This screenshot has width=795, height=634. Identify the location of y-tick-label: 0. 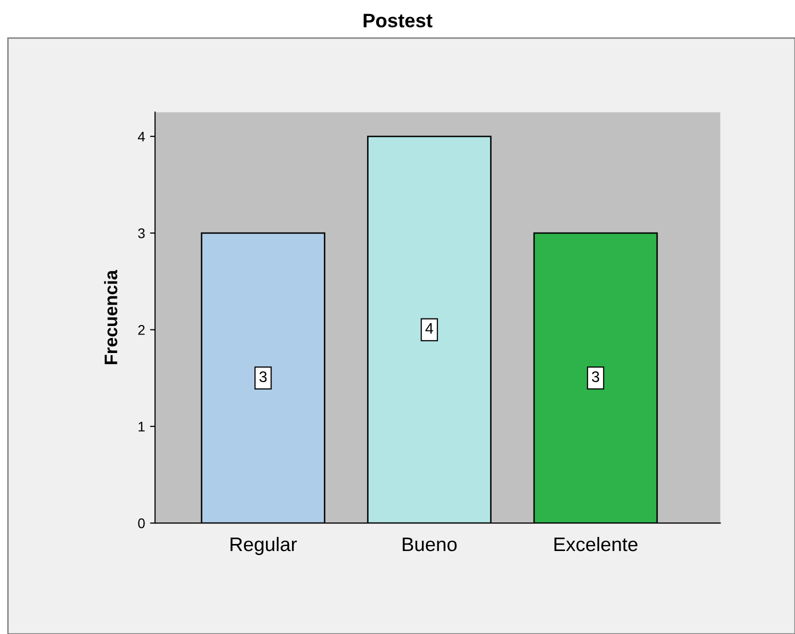
(141, 523).